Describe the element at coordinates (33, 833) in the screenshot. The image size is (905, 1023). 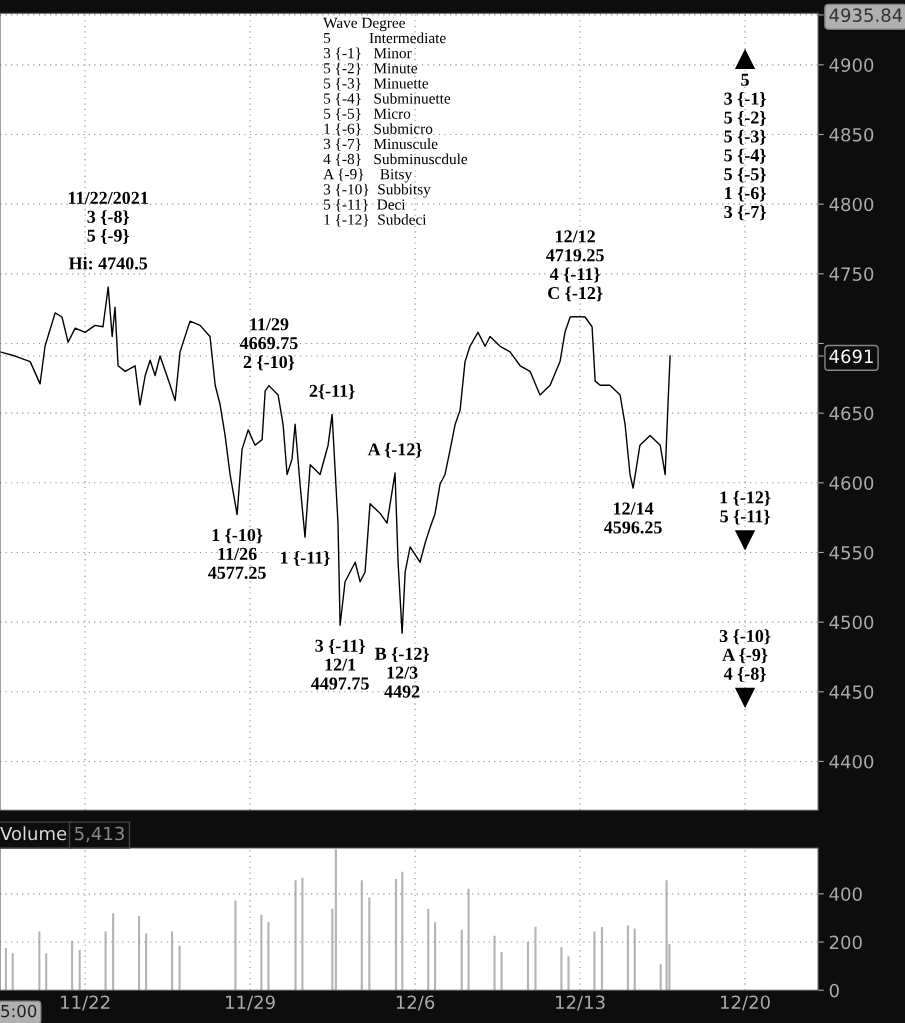
I see `chart-title: Volume` at that location.